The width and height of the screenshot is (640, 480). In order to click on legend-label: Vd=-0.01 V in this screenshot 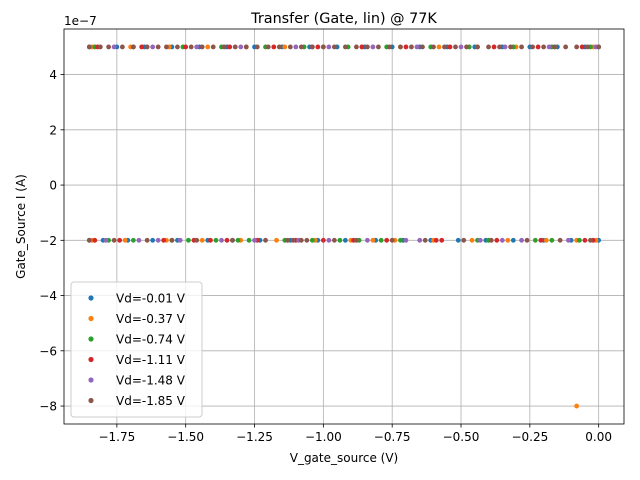, I will do `click(151, 299)`.